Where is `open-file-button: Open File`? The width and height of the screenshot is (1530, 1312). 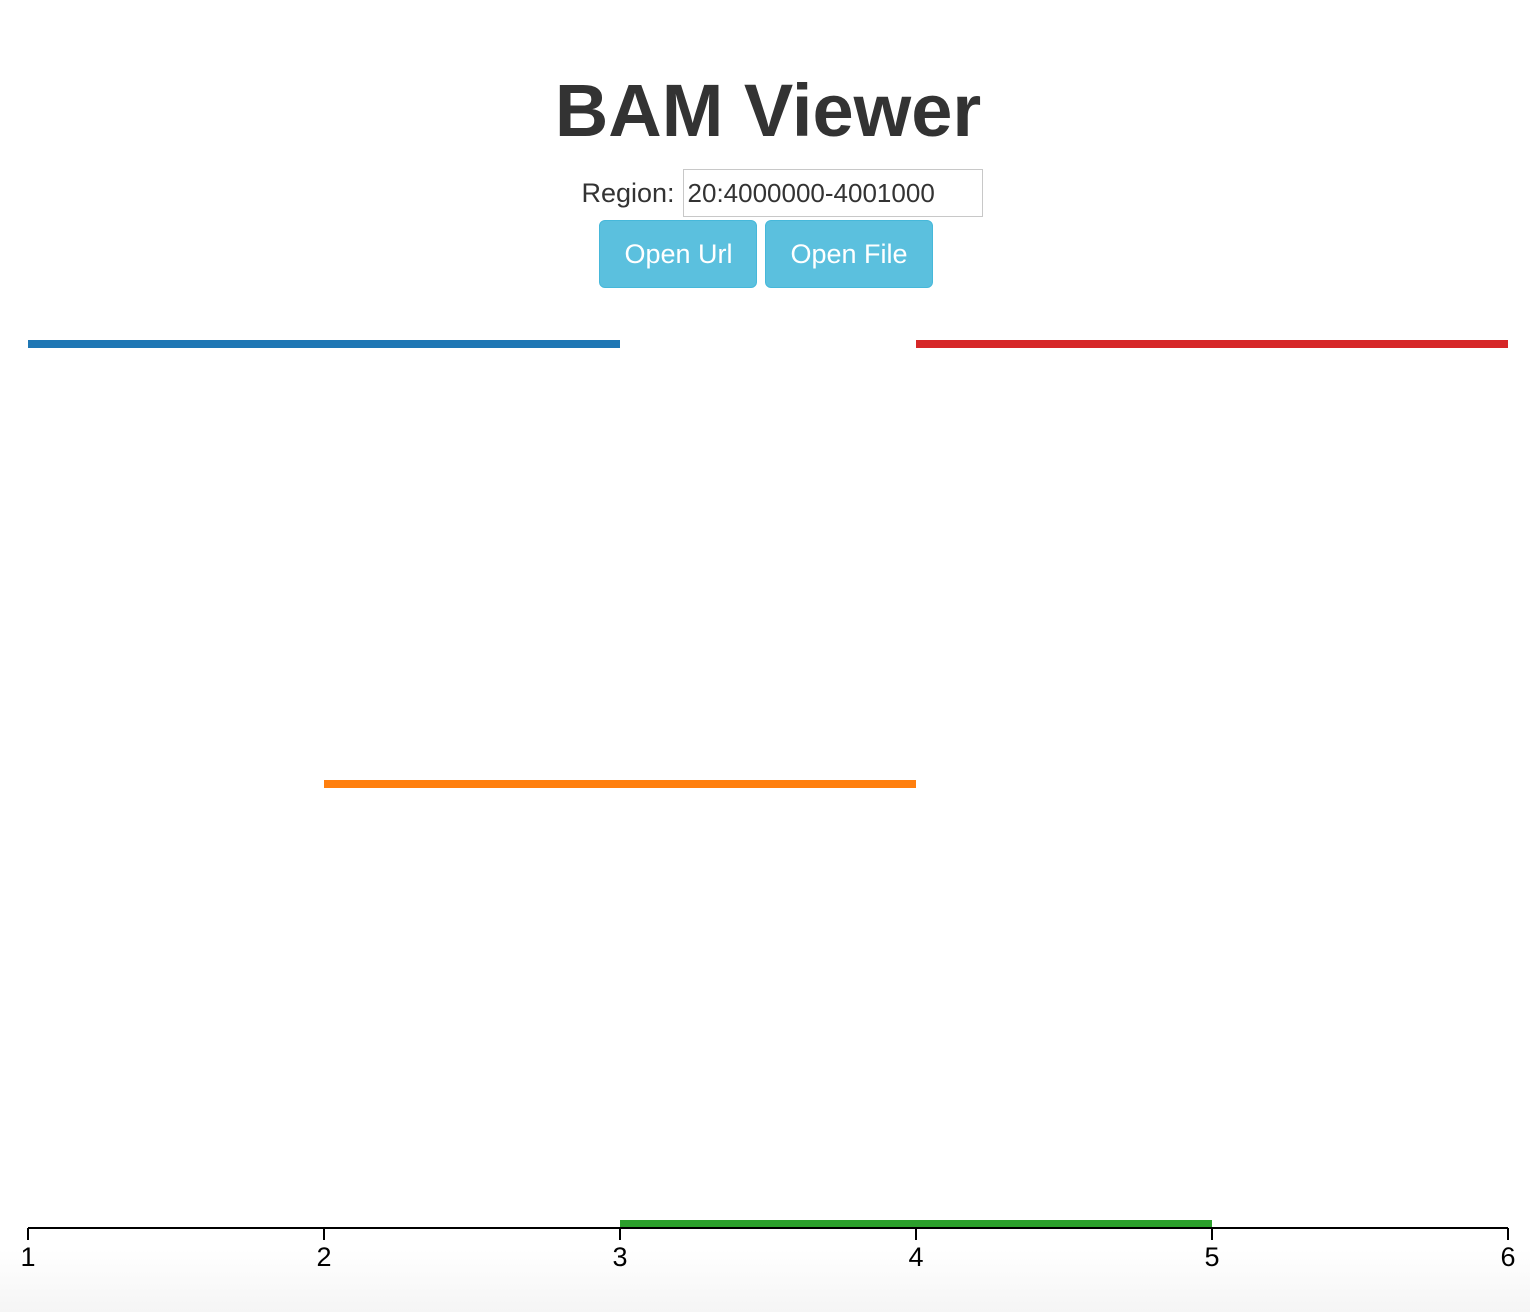
open-file-button: Open File is located at coordinates (849, 254).